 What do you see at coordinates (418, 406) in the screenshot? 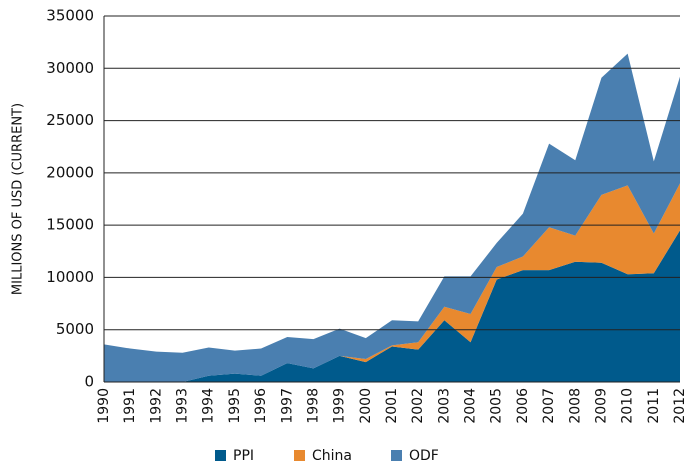
I see `x-tick-label: 2002` at bounding box center [418, 406].